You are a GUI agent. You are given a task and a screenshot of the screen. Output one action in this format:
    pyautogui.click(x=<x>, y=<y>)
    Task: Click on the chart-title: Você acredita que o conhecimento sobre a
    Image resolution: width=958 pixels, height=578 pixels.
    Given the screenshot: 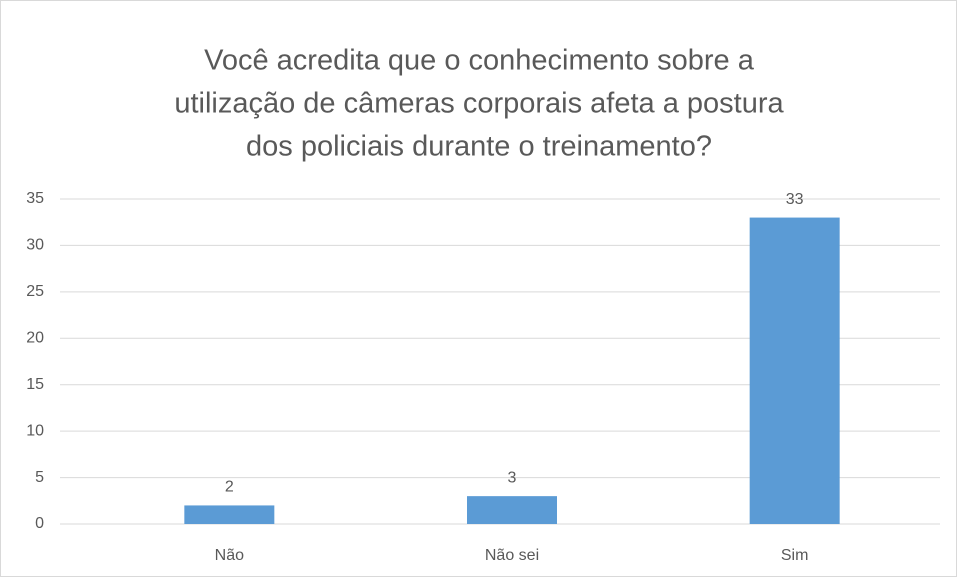 What is the action you would take?
    pyautogui.click(x=479, y=61)
    